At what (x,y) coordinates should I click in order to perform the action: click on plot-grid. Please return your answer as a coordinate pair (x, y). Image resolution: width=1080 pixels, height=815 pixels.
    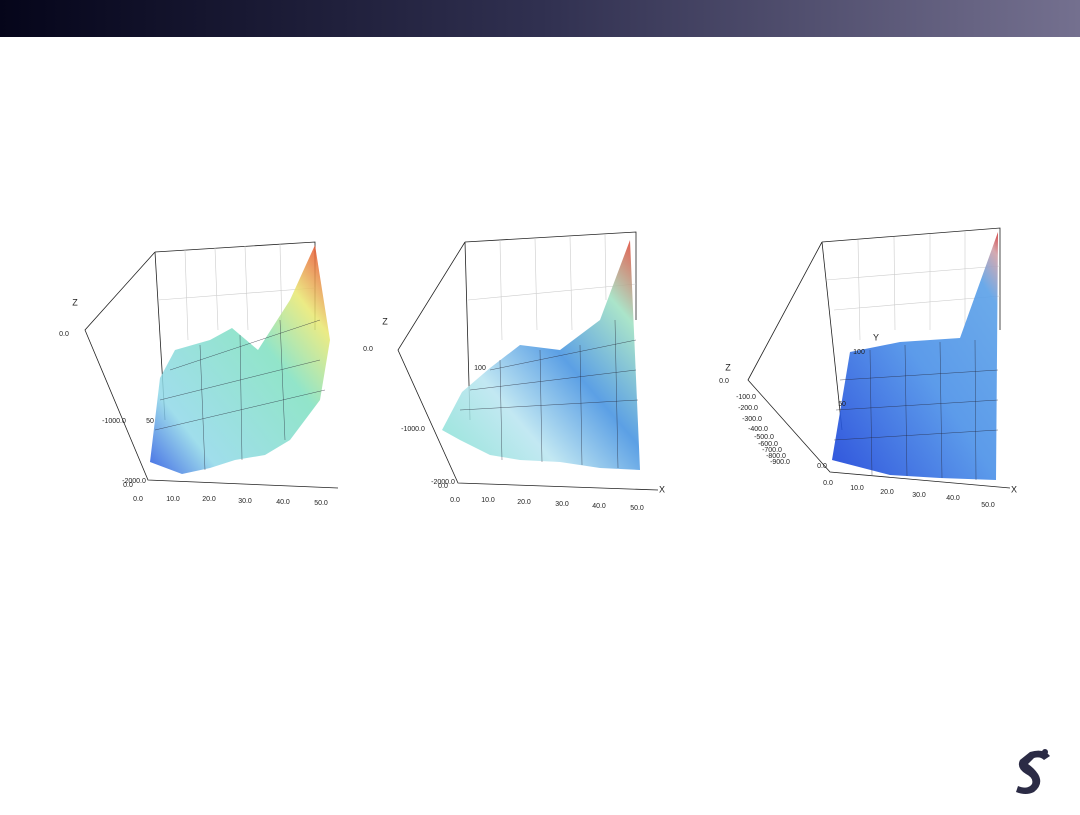
    Looking at the image, I should click on (579, 286).